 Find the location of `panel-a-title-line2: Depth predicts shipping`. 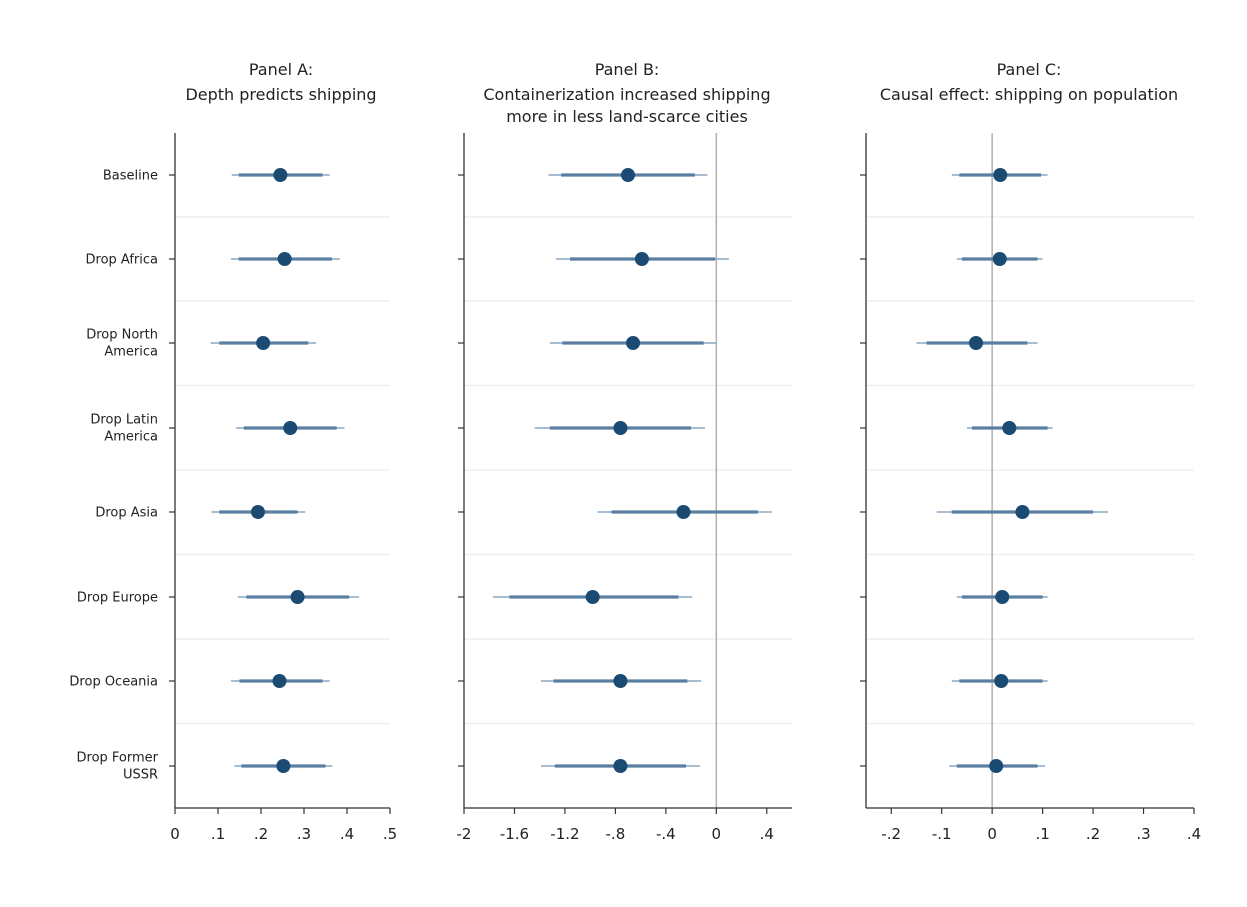

panel-a-title-line2: Depth predicts shipping is located at coordinates (280, 94).